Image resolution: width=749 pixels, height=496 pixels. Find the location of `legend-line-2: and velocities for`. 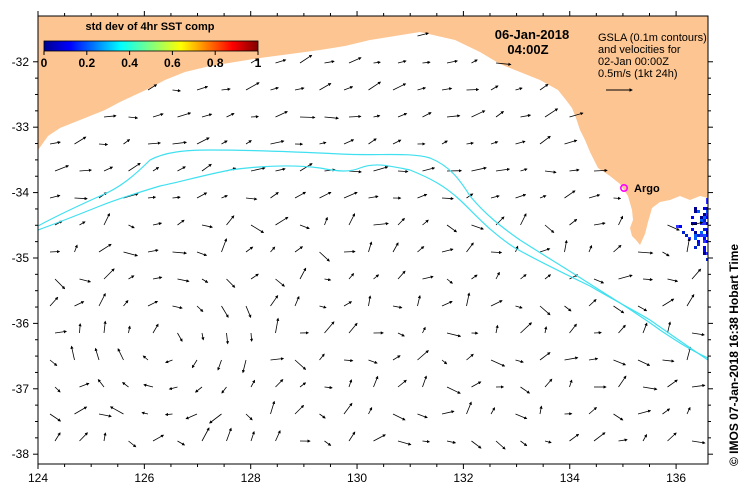

legend-line-2: and velocities for is located at coordinates (639, 50).